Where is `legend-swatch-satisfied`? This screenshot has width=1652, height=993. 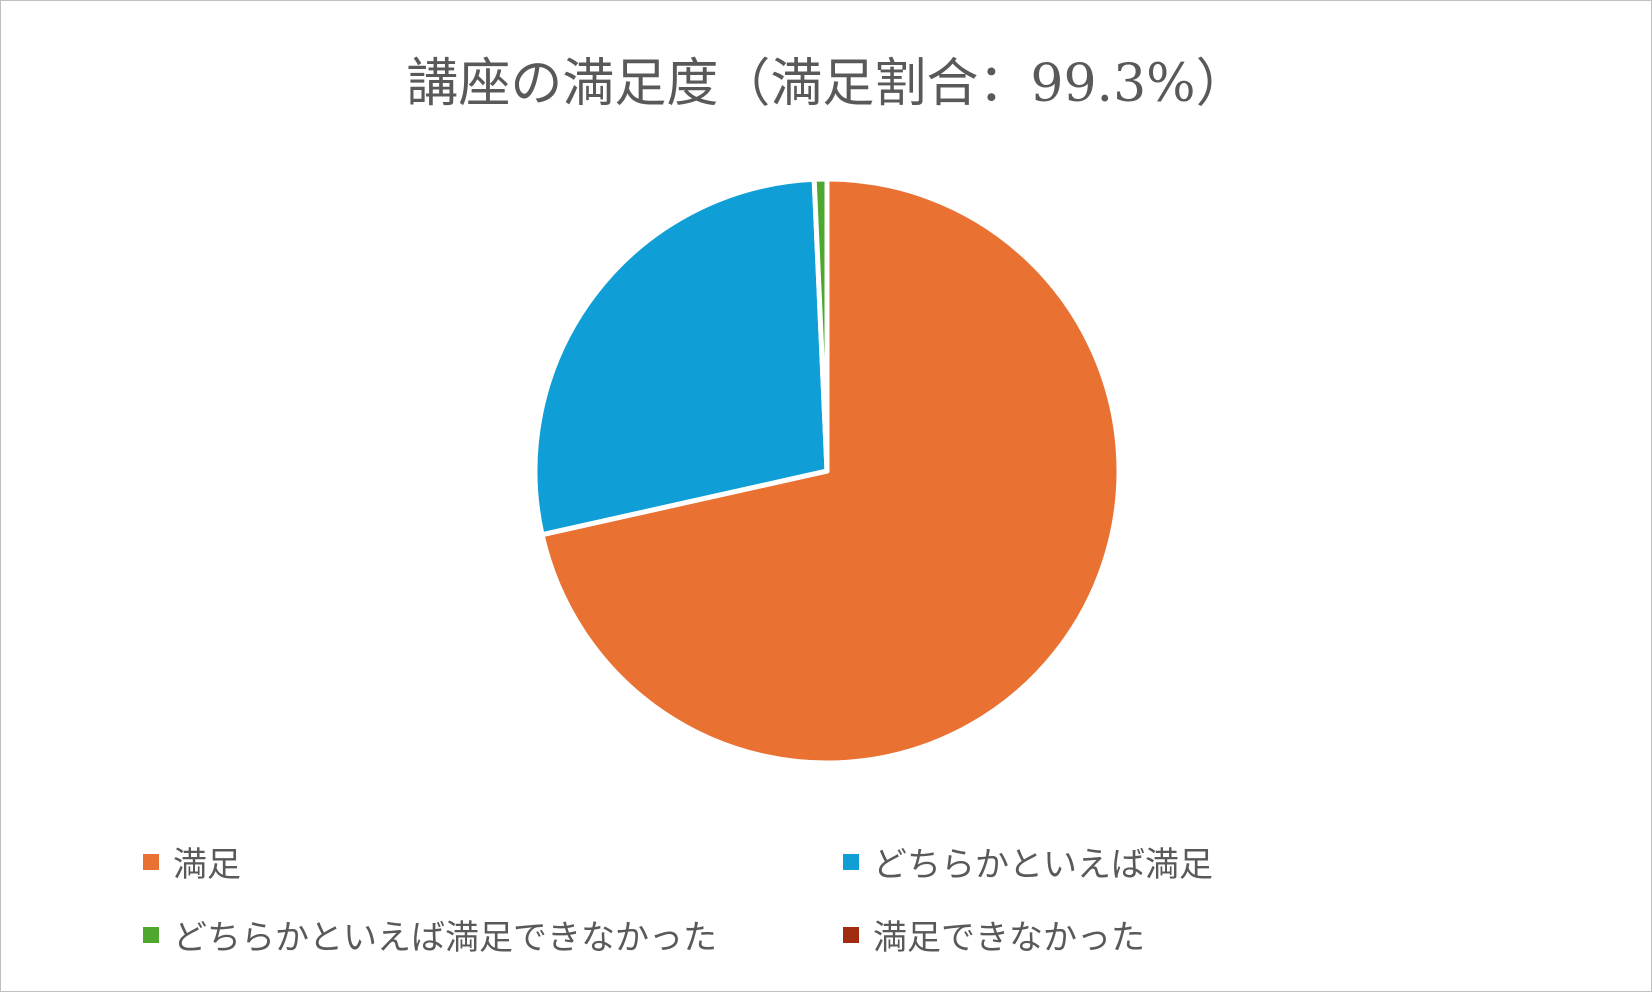 legend-swatch-satisfied is located at coordinates (151, 861).